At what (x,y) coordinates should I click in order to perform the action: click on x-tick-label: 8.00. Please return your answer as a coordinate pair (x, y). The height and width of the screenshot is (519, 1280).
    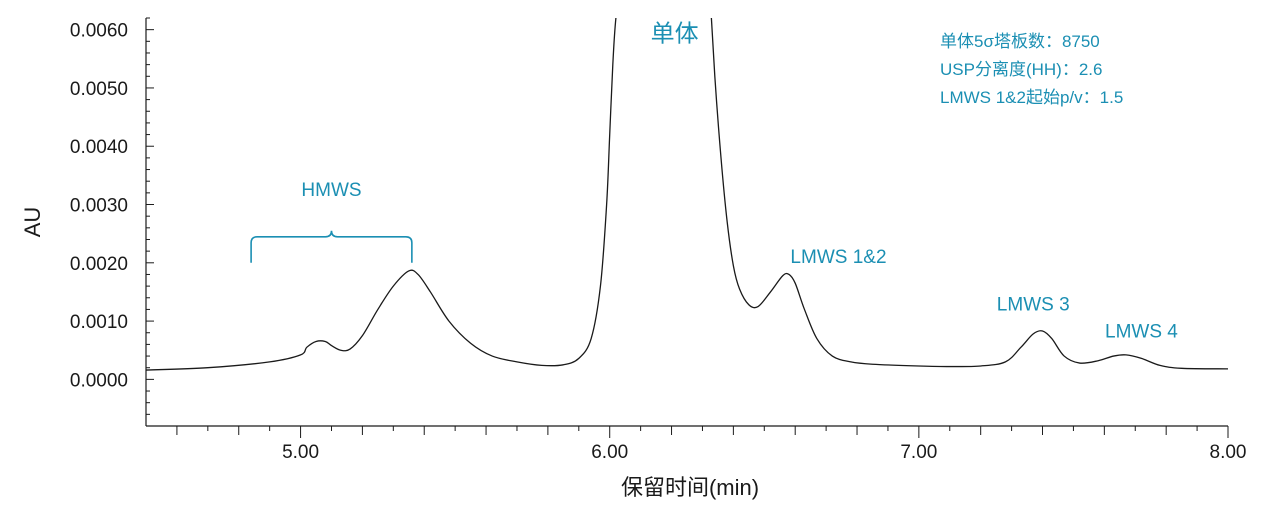
    Looking at the image, I should click on (1228, 452).